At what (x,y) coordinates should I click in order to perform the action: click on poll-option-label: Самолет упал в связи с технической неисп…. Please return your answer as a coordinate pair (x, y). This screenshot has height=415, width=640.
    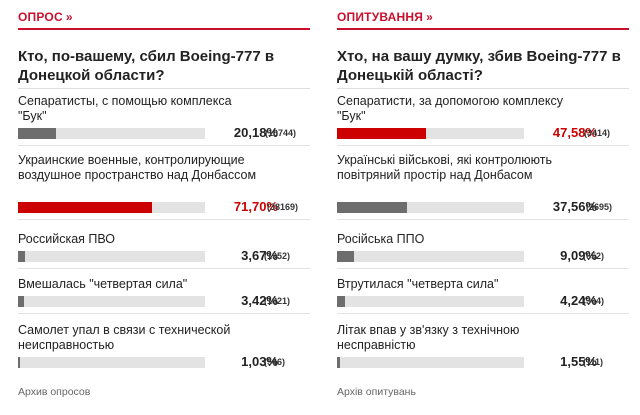
    Looking at the image, I should click on (124, 337).